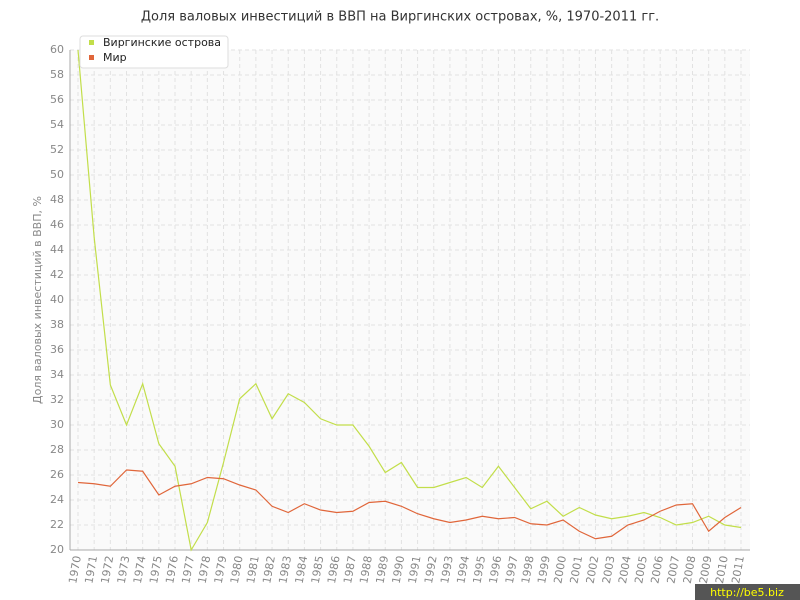 The width and height of the screenshot is (800, 600). Describe the element at coordinates (382, 570) in the screenshot. I see `x-tick-label: 1989` at that location.